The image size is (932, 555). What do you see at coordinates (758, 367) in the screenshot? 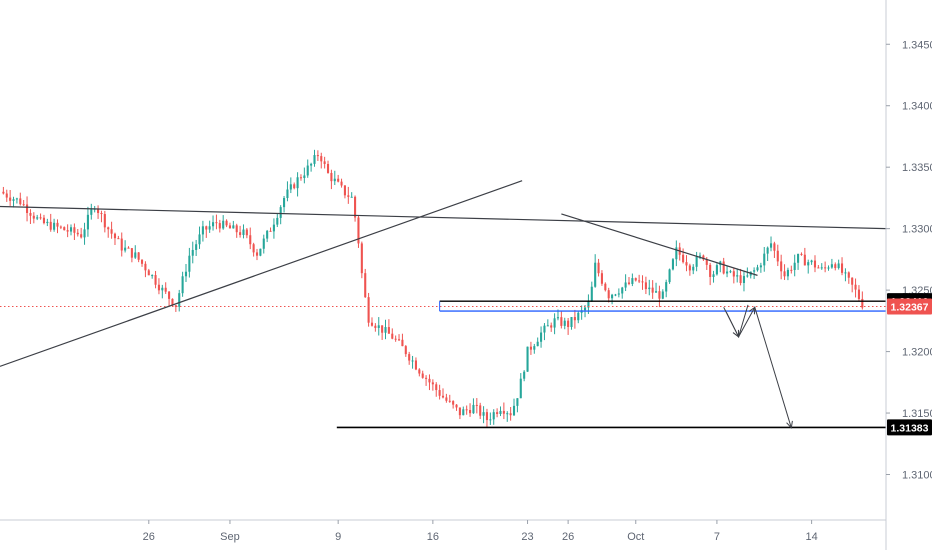
I see `projection-path` at bounding box center [758, 367].